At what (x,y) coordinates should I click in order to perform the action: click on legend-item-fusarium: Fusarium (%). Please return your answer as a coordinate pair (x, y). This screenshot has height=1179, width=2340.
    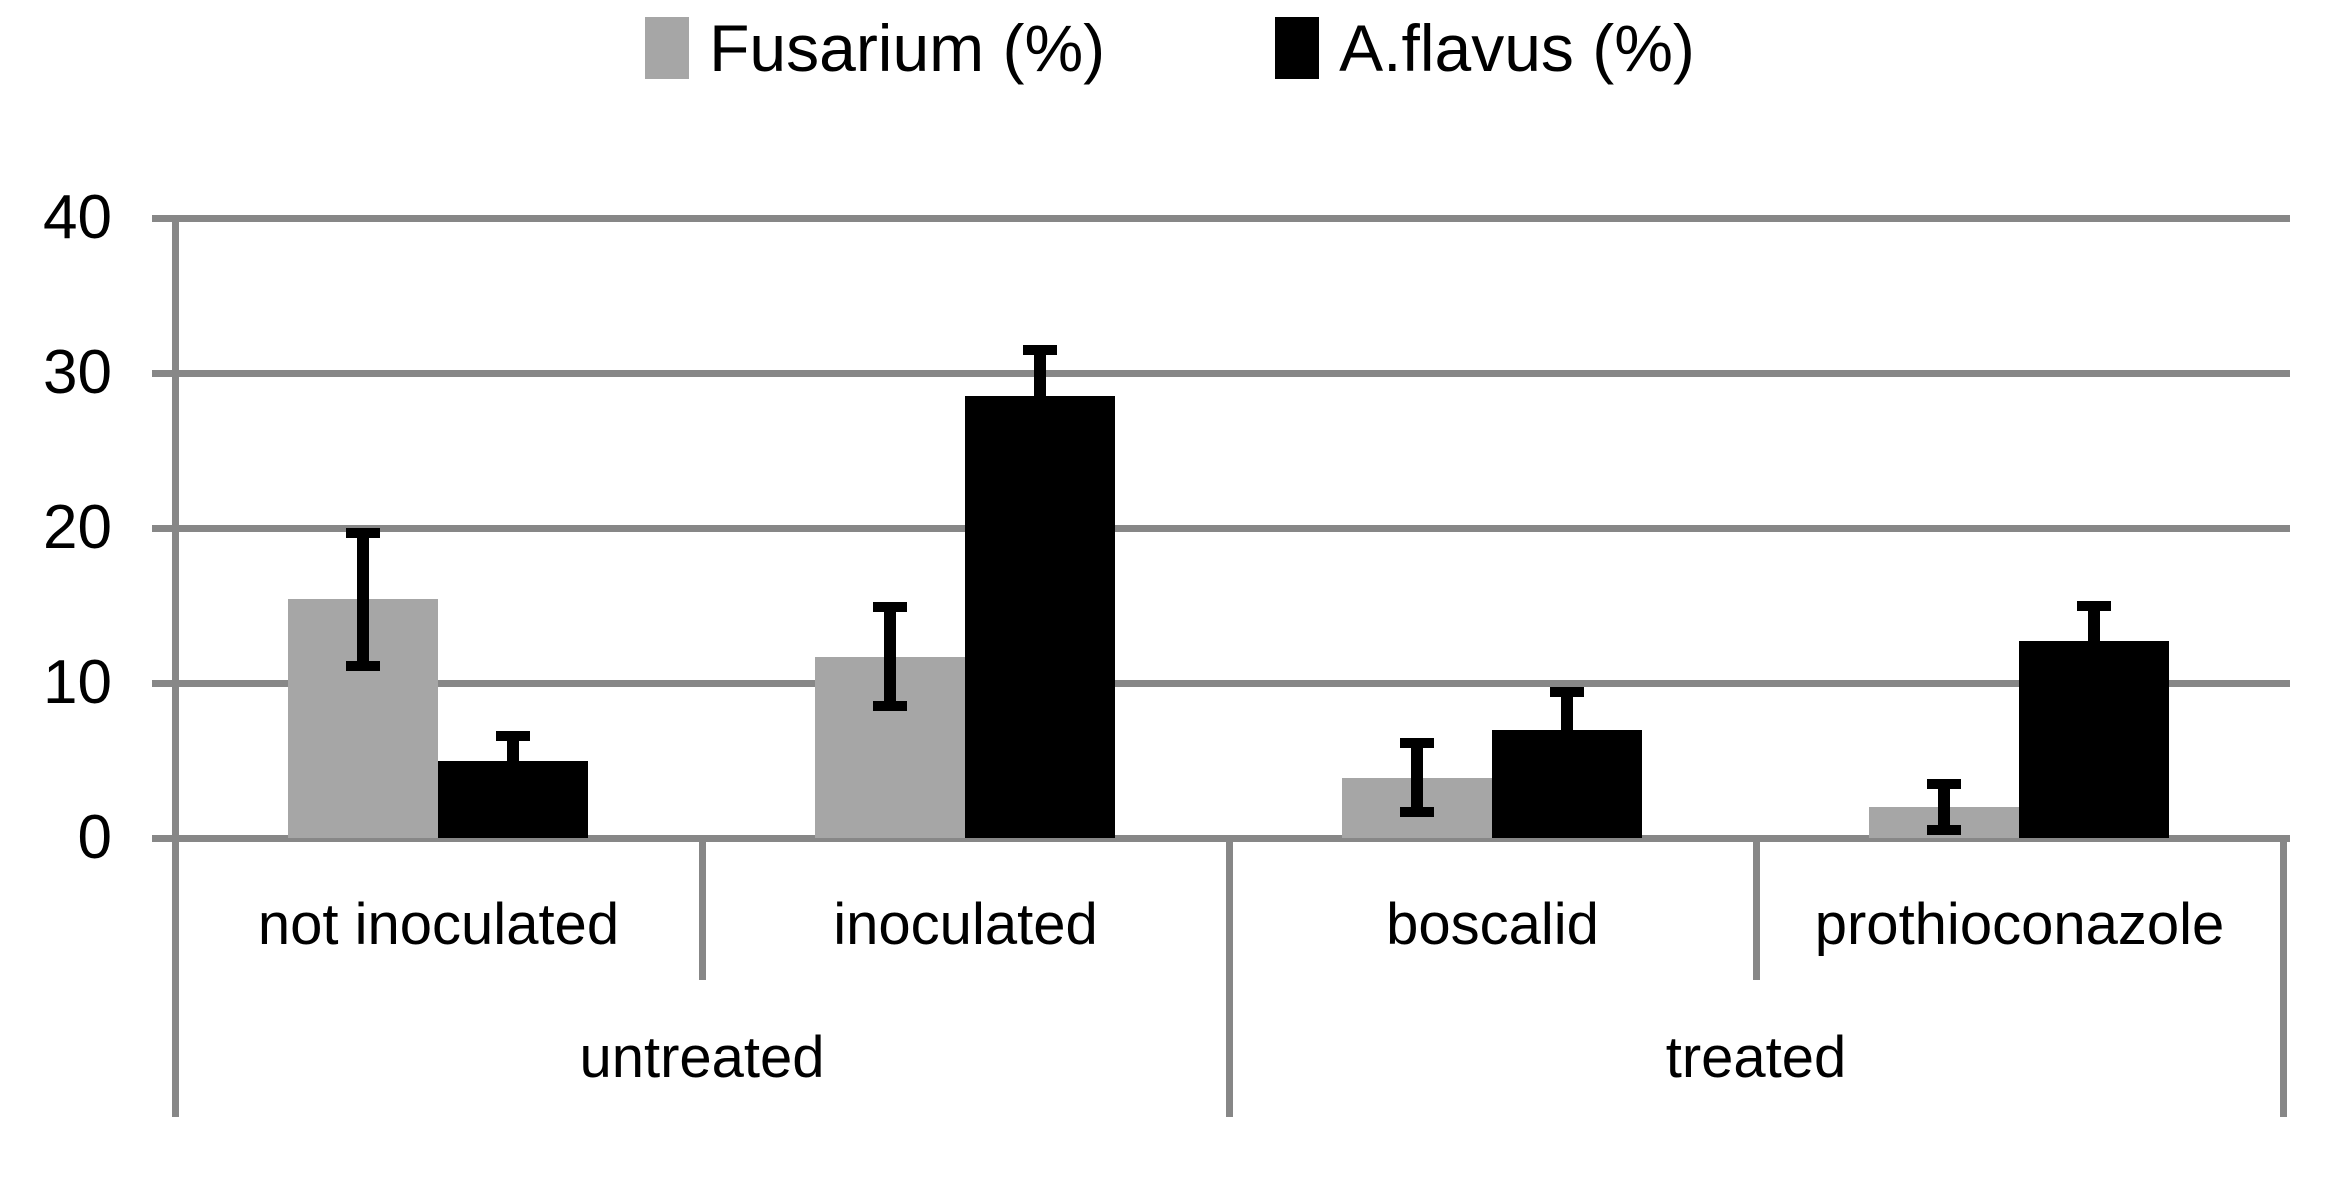
    Looking at the image, I should click on (875, 48).